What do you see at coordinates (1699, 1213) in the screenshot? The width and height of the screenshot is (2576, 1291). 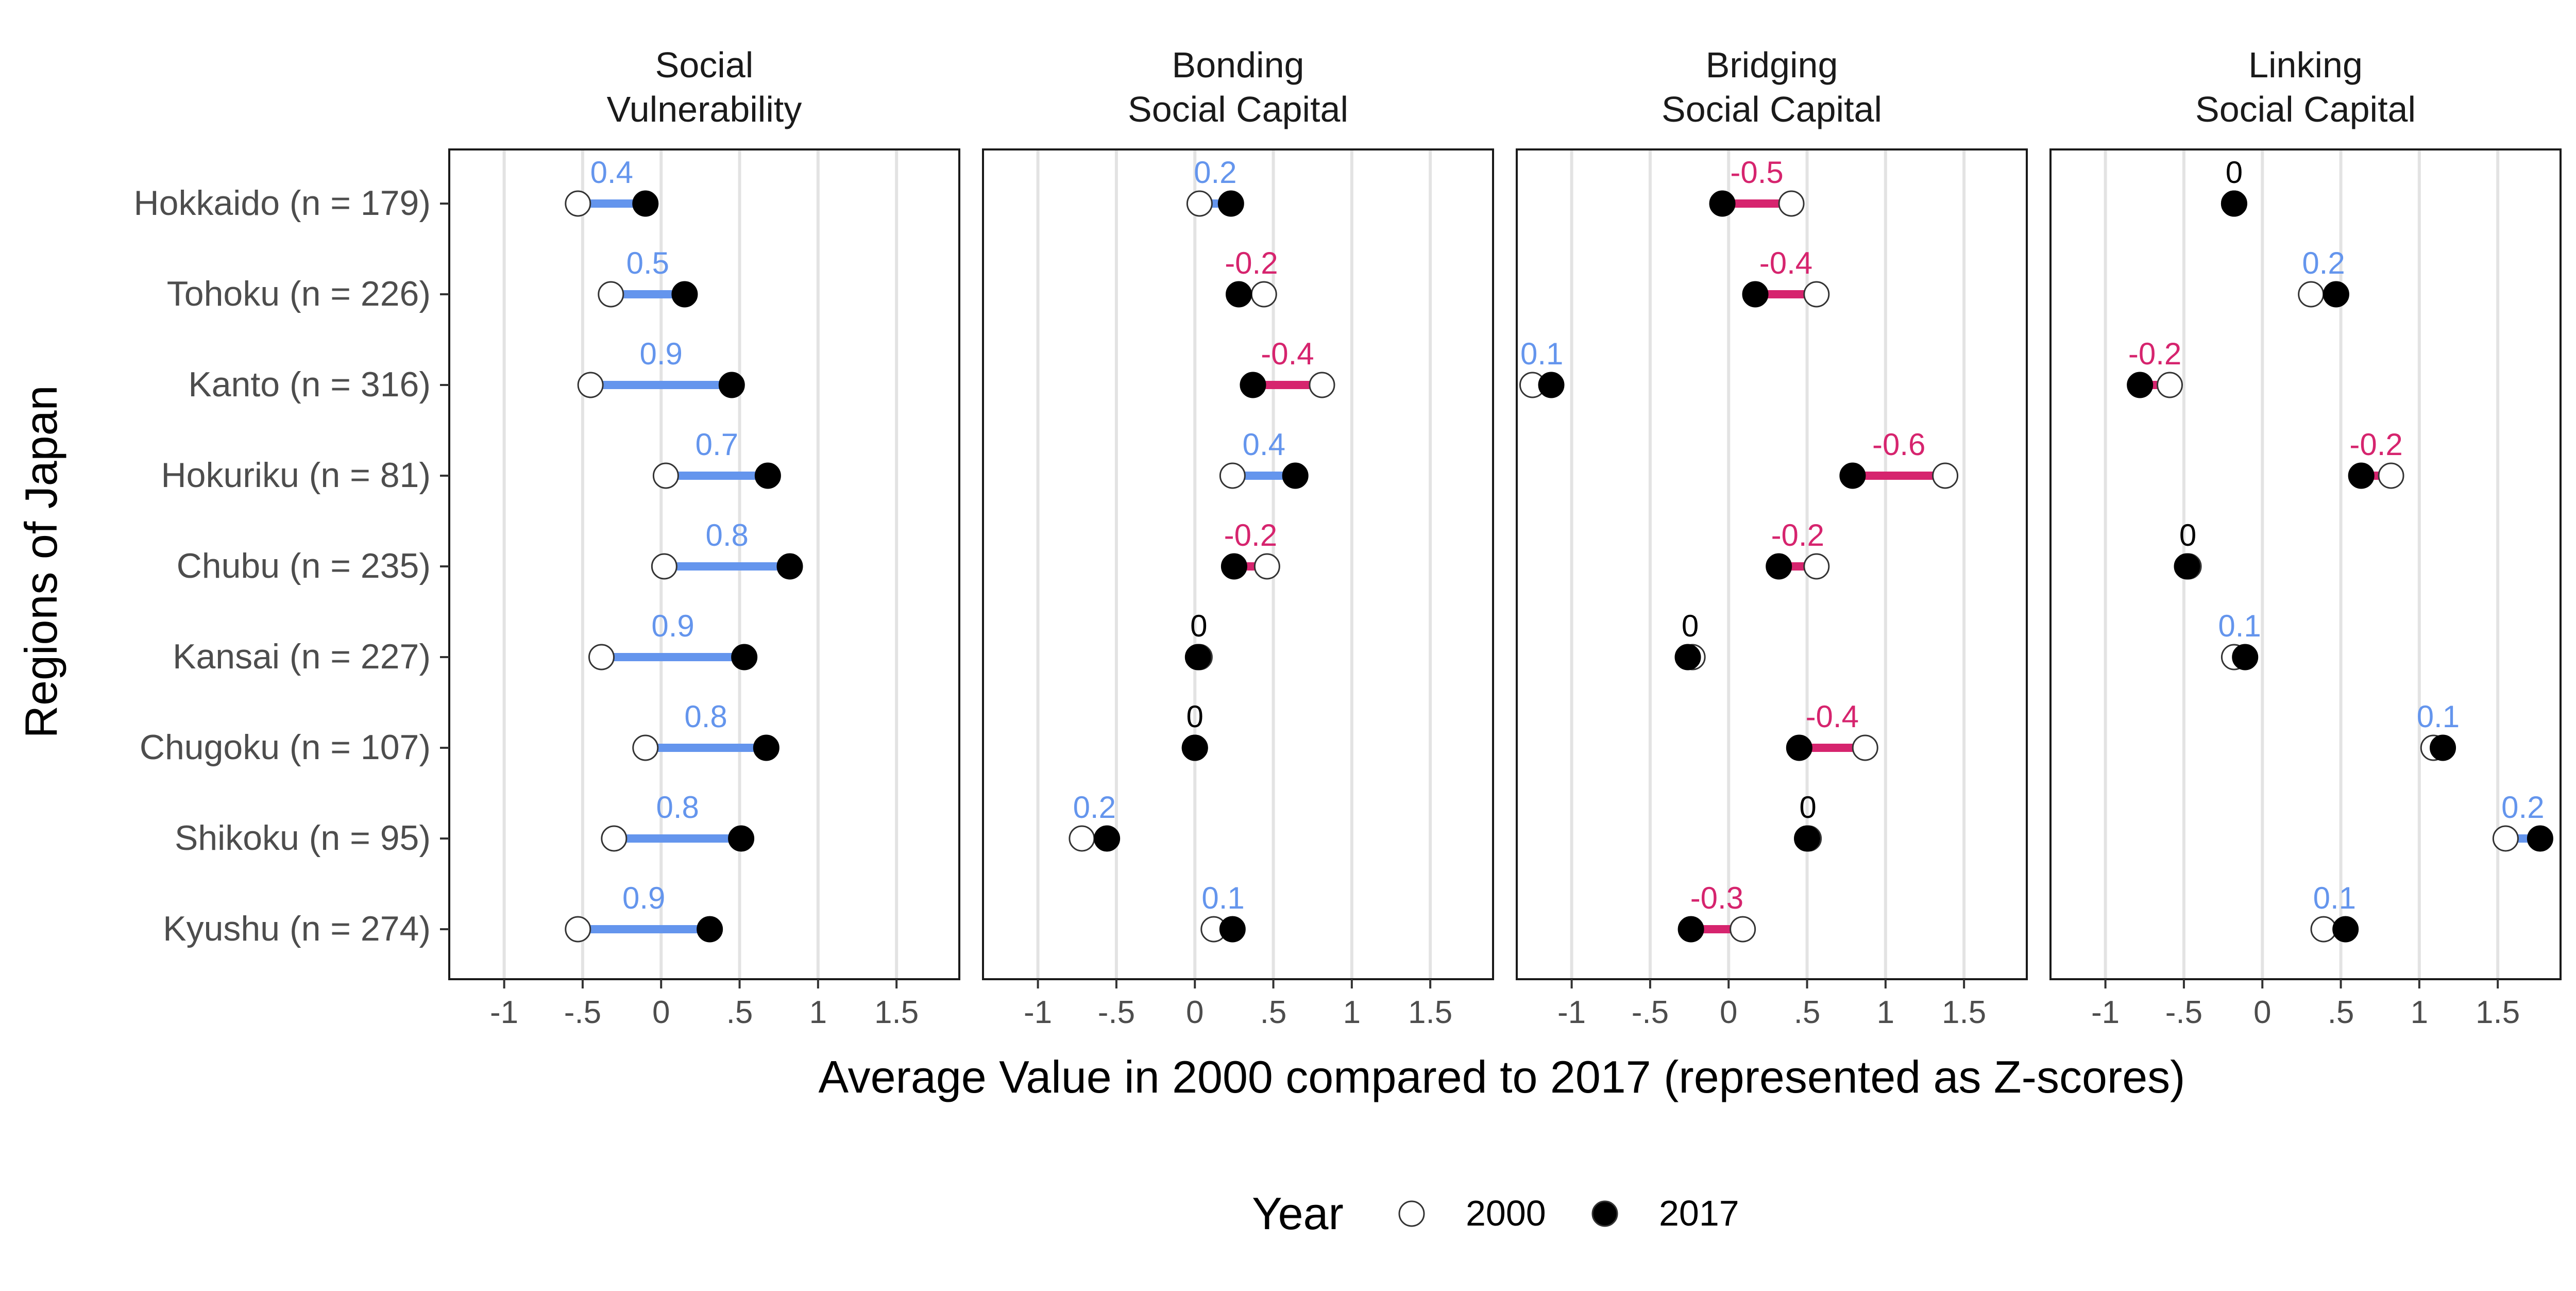 I see `legend-label: 2017` at bounding box center [1699, 1213].